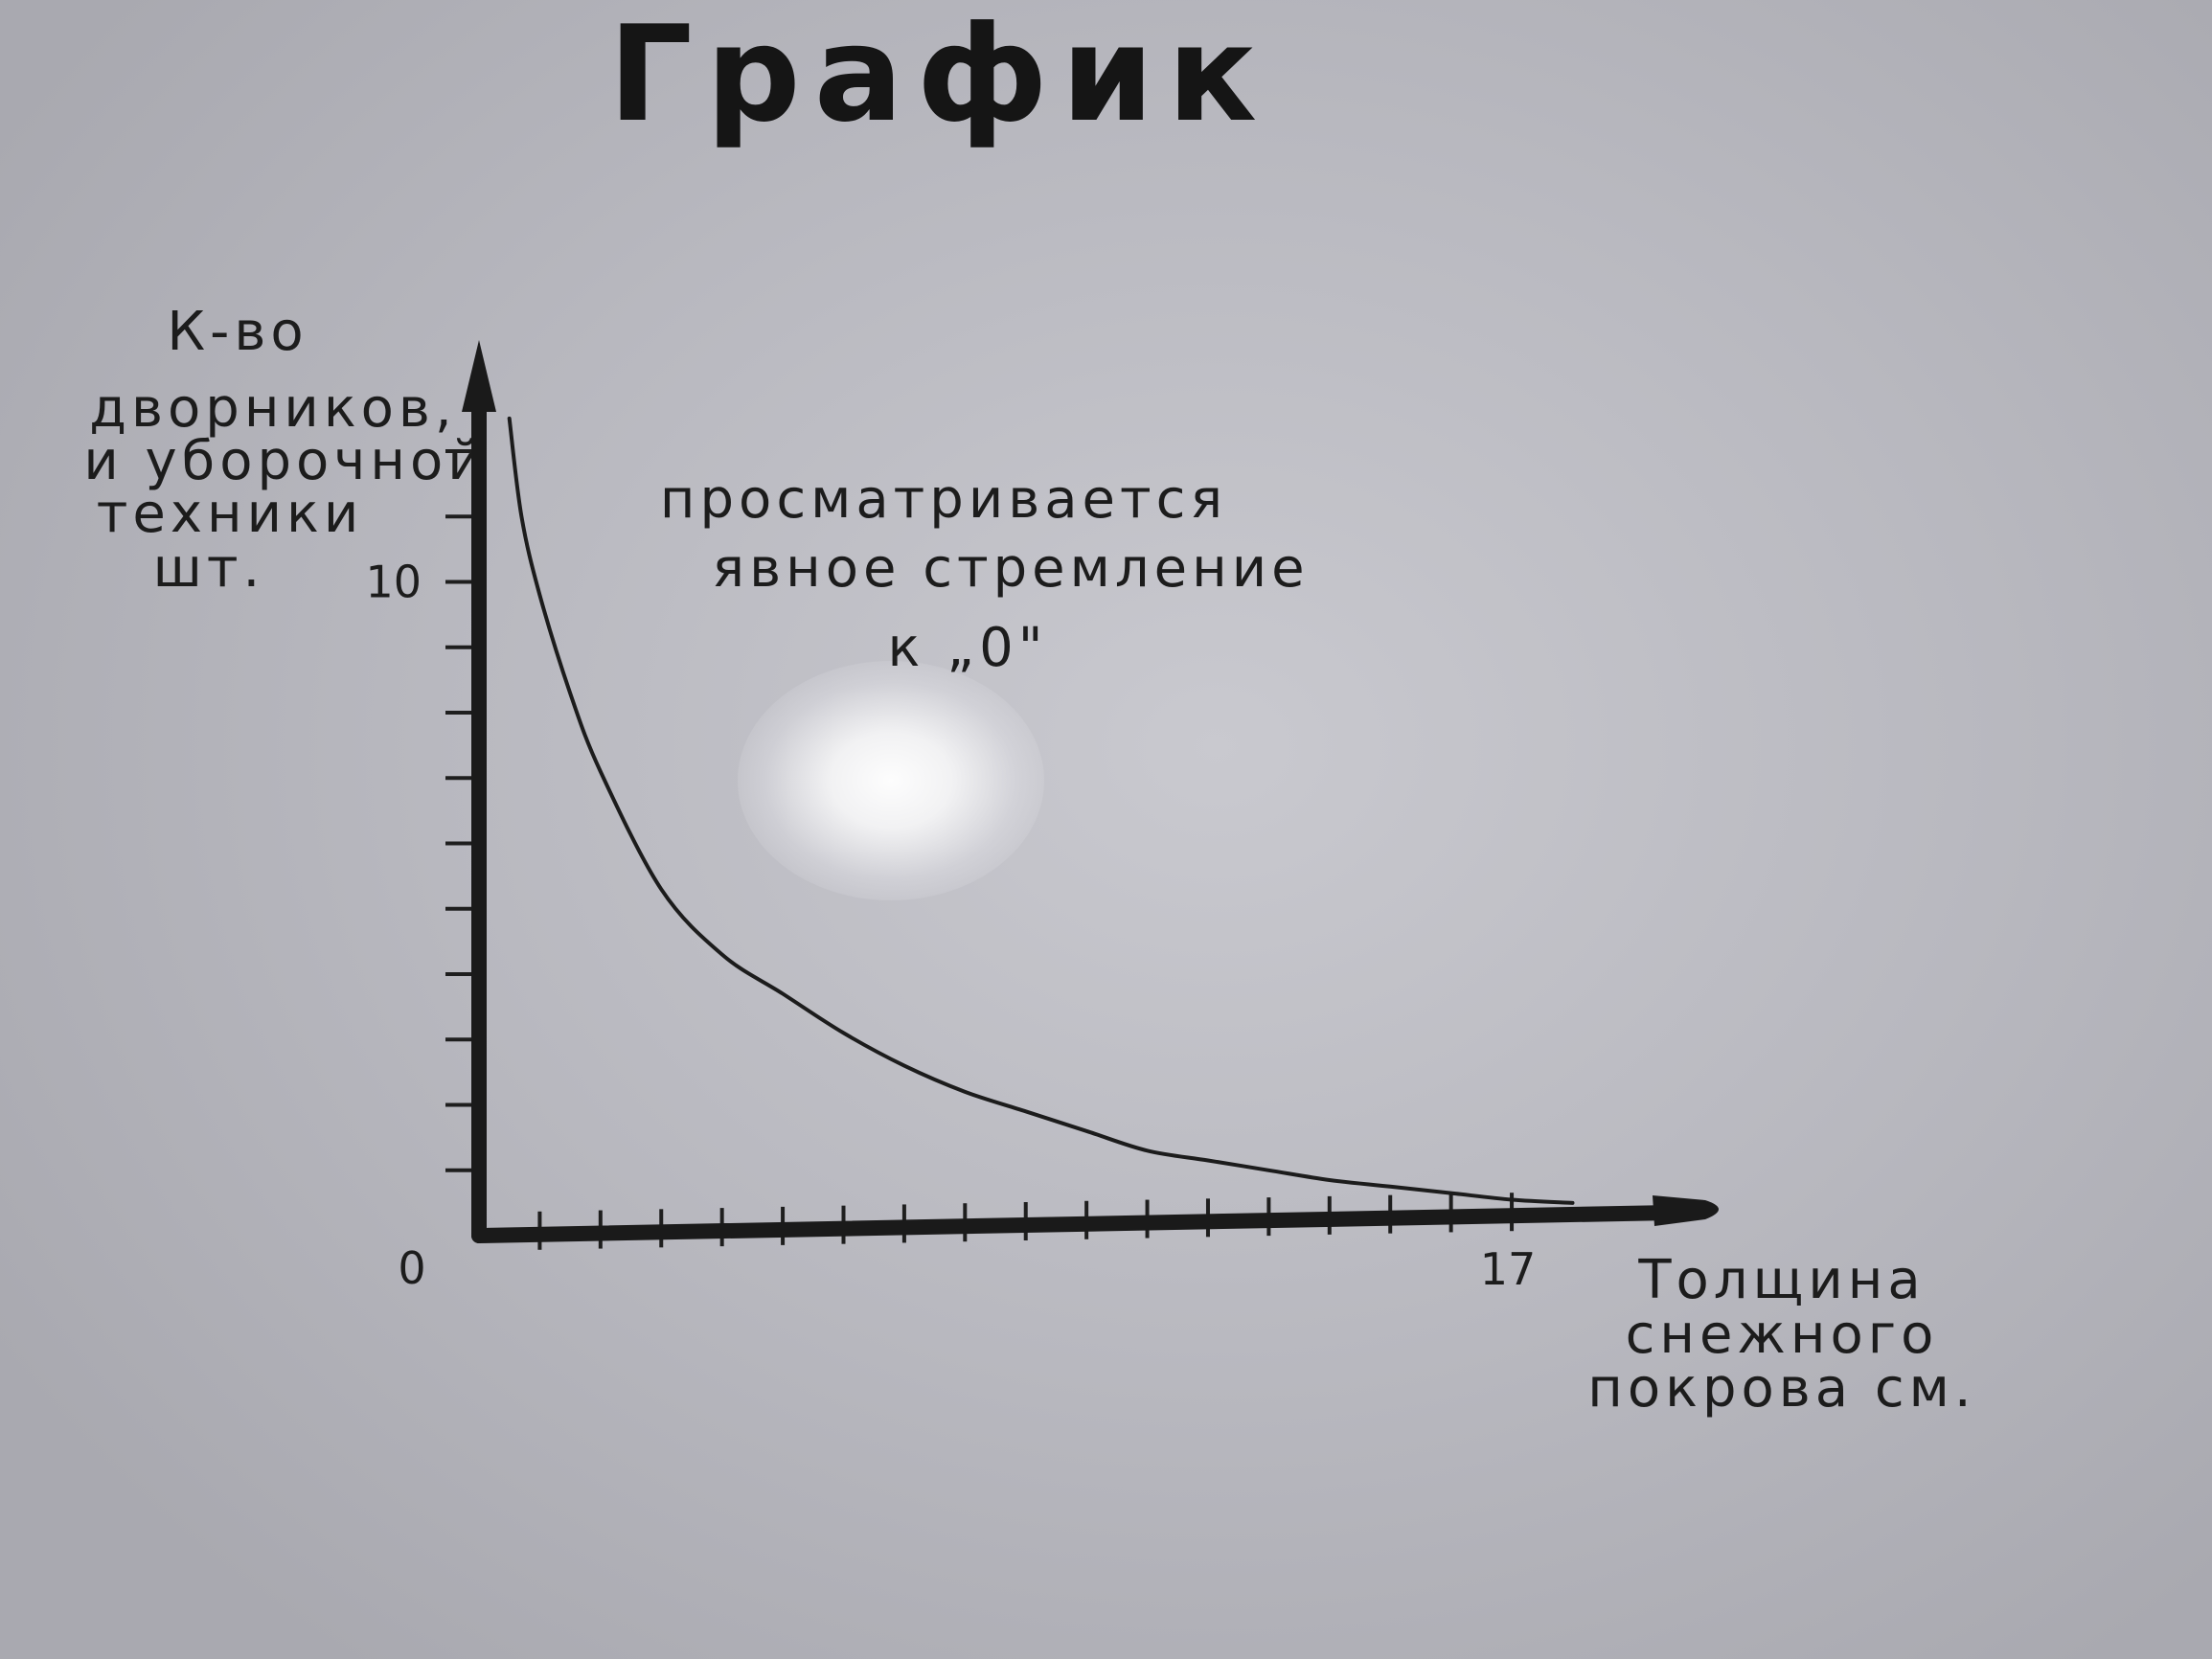 This screenshot has width=2212, height=1659. What do you see at coordinates (411, 1268) in the screenshot?
I see `origin-label: 0` at bounding box center [411, 1268].